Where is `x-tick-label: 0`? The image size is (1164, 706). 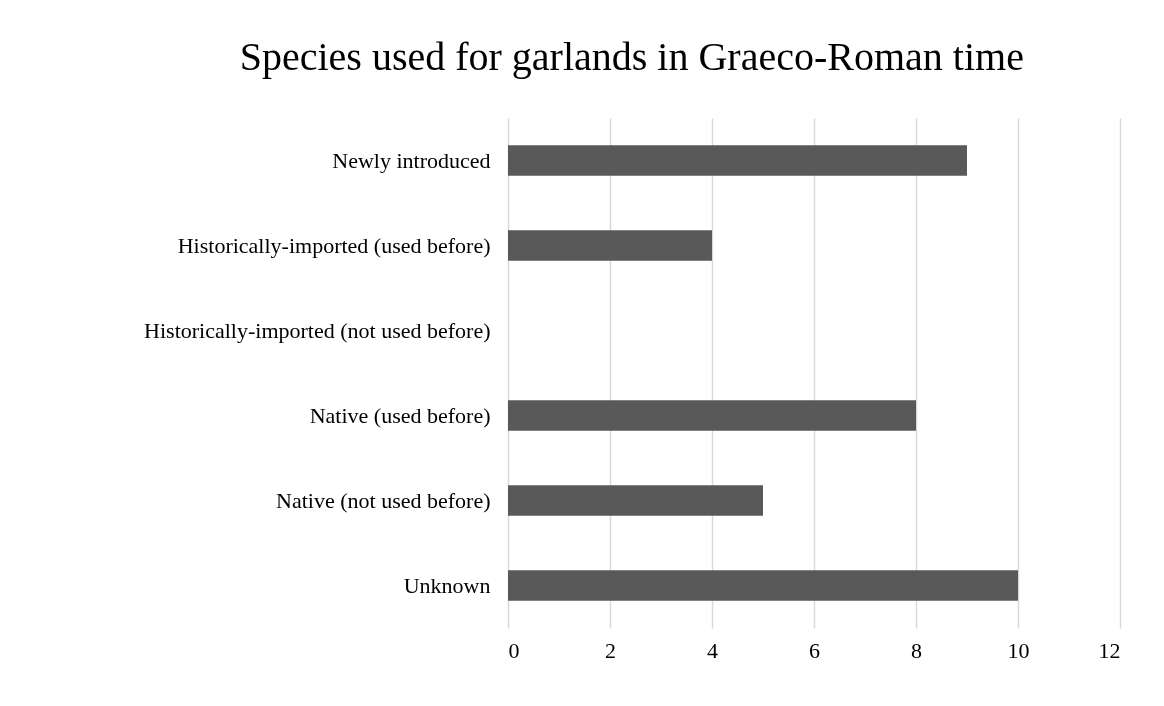 x-tick-label: 0 is located at coordinates (514, 650).